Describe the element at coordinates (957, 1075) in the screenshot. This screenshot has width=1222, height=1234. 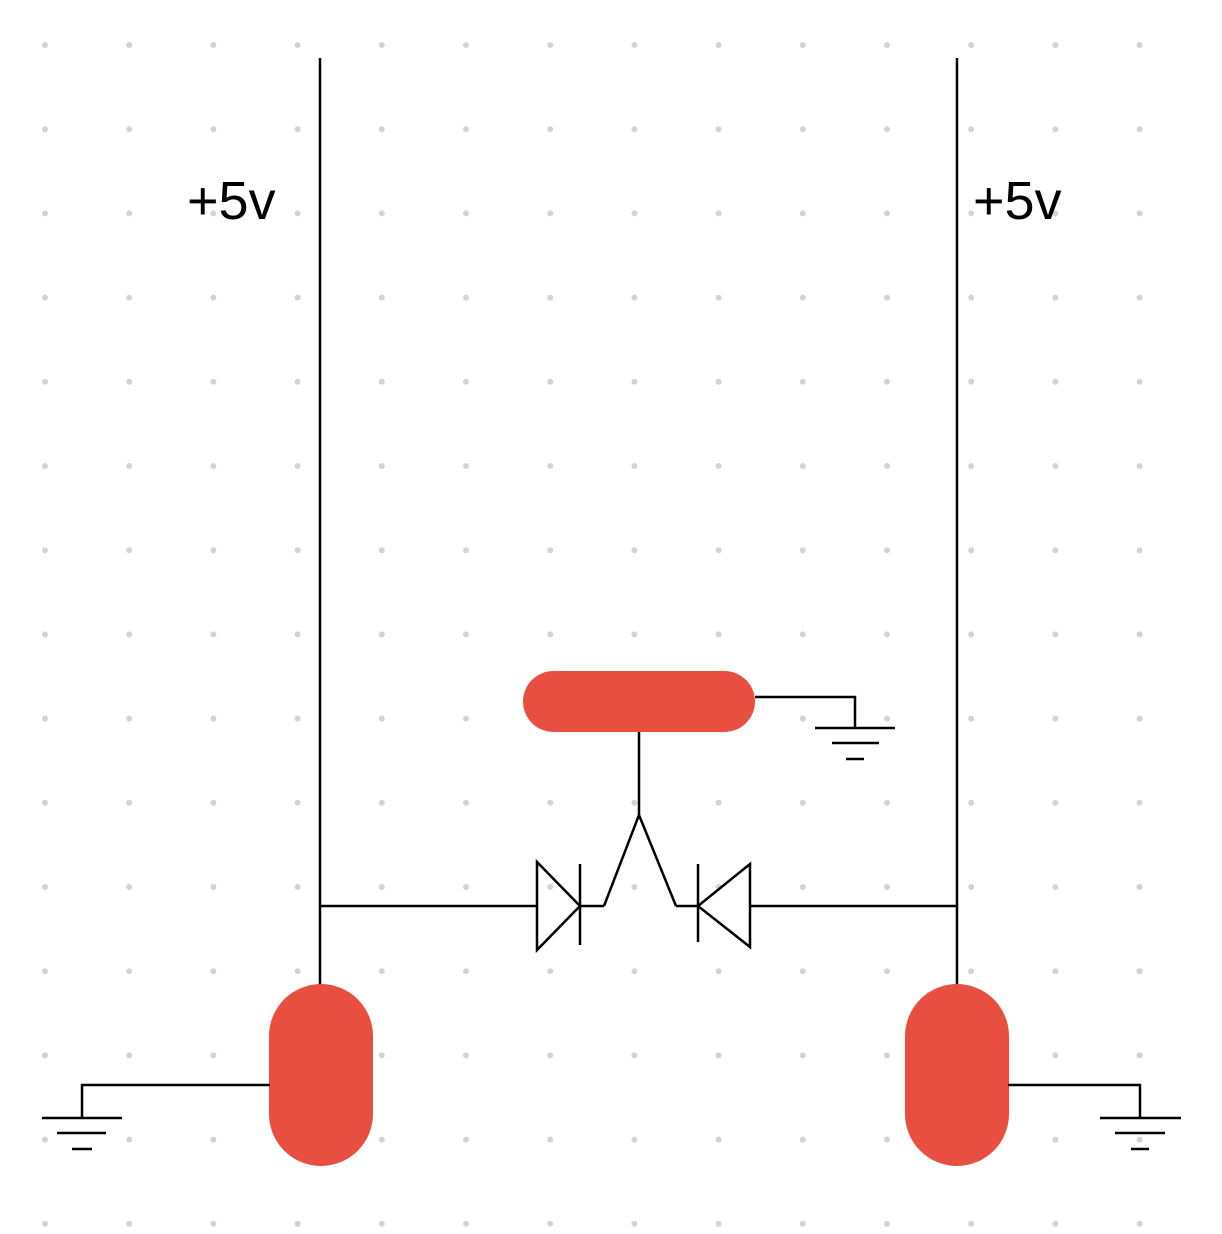
I see `right-vertical-pad` at that location.